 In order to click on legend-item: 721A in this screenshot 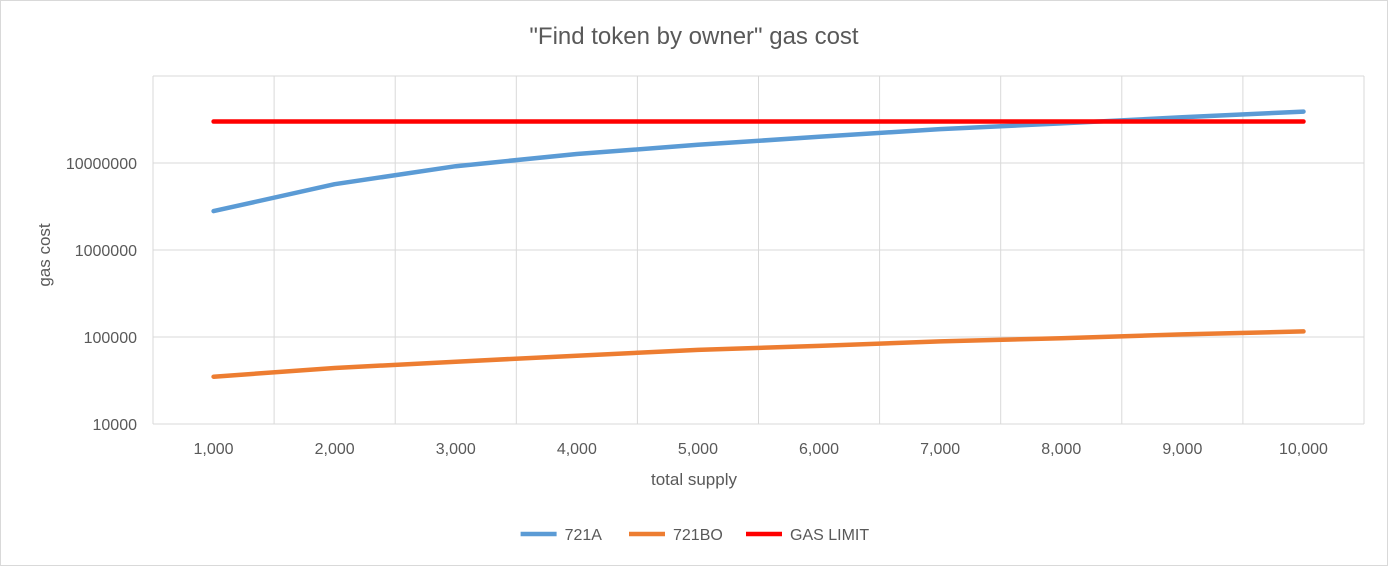, I will do `click(561, 535)`.